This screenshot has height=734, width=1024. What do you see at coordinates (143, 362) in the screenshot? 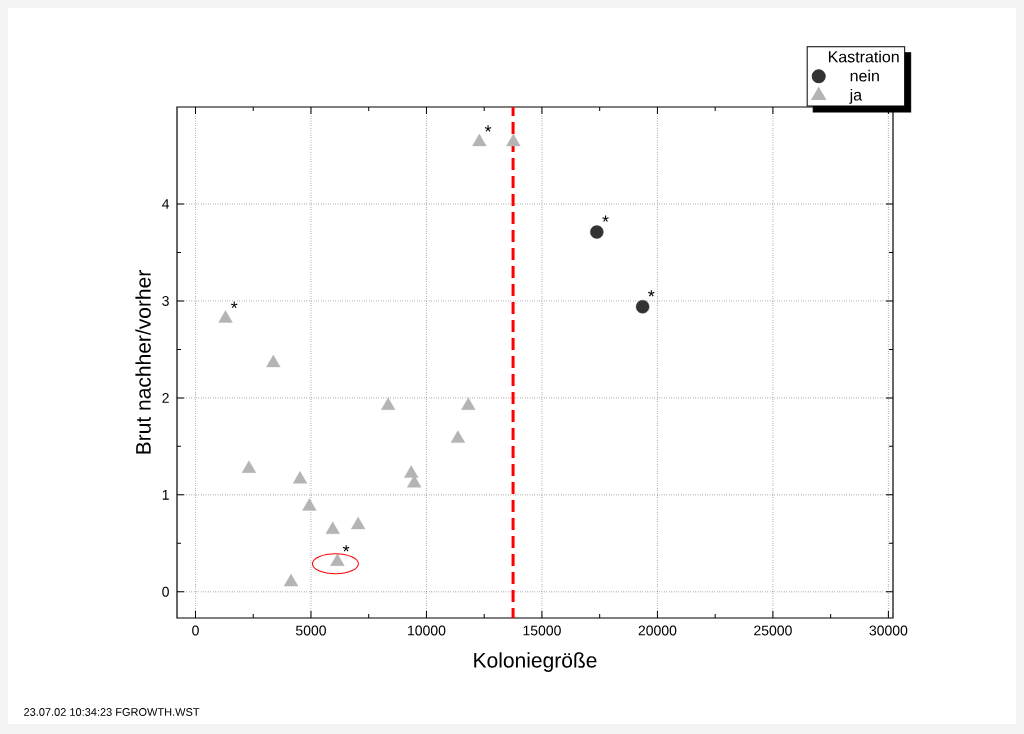
I see `y-axis-title: Brut nachher/vorher` at bounding box center [143, 362].